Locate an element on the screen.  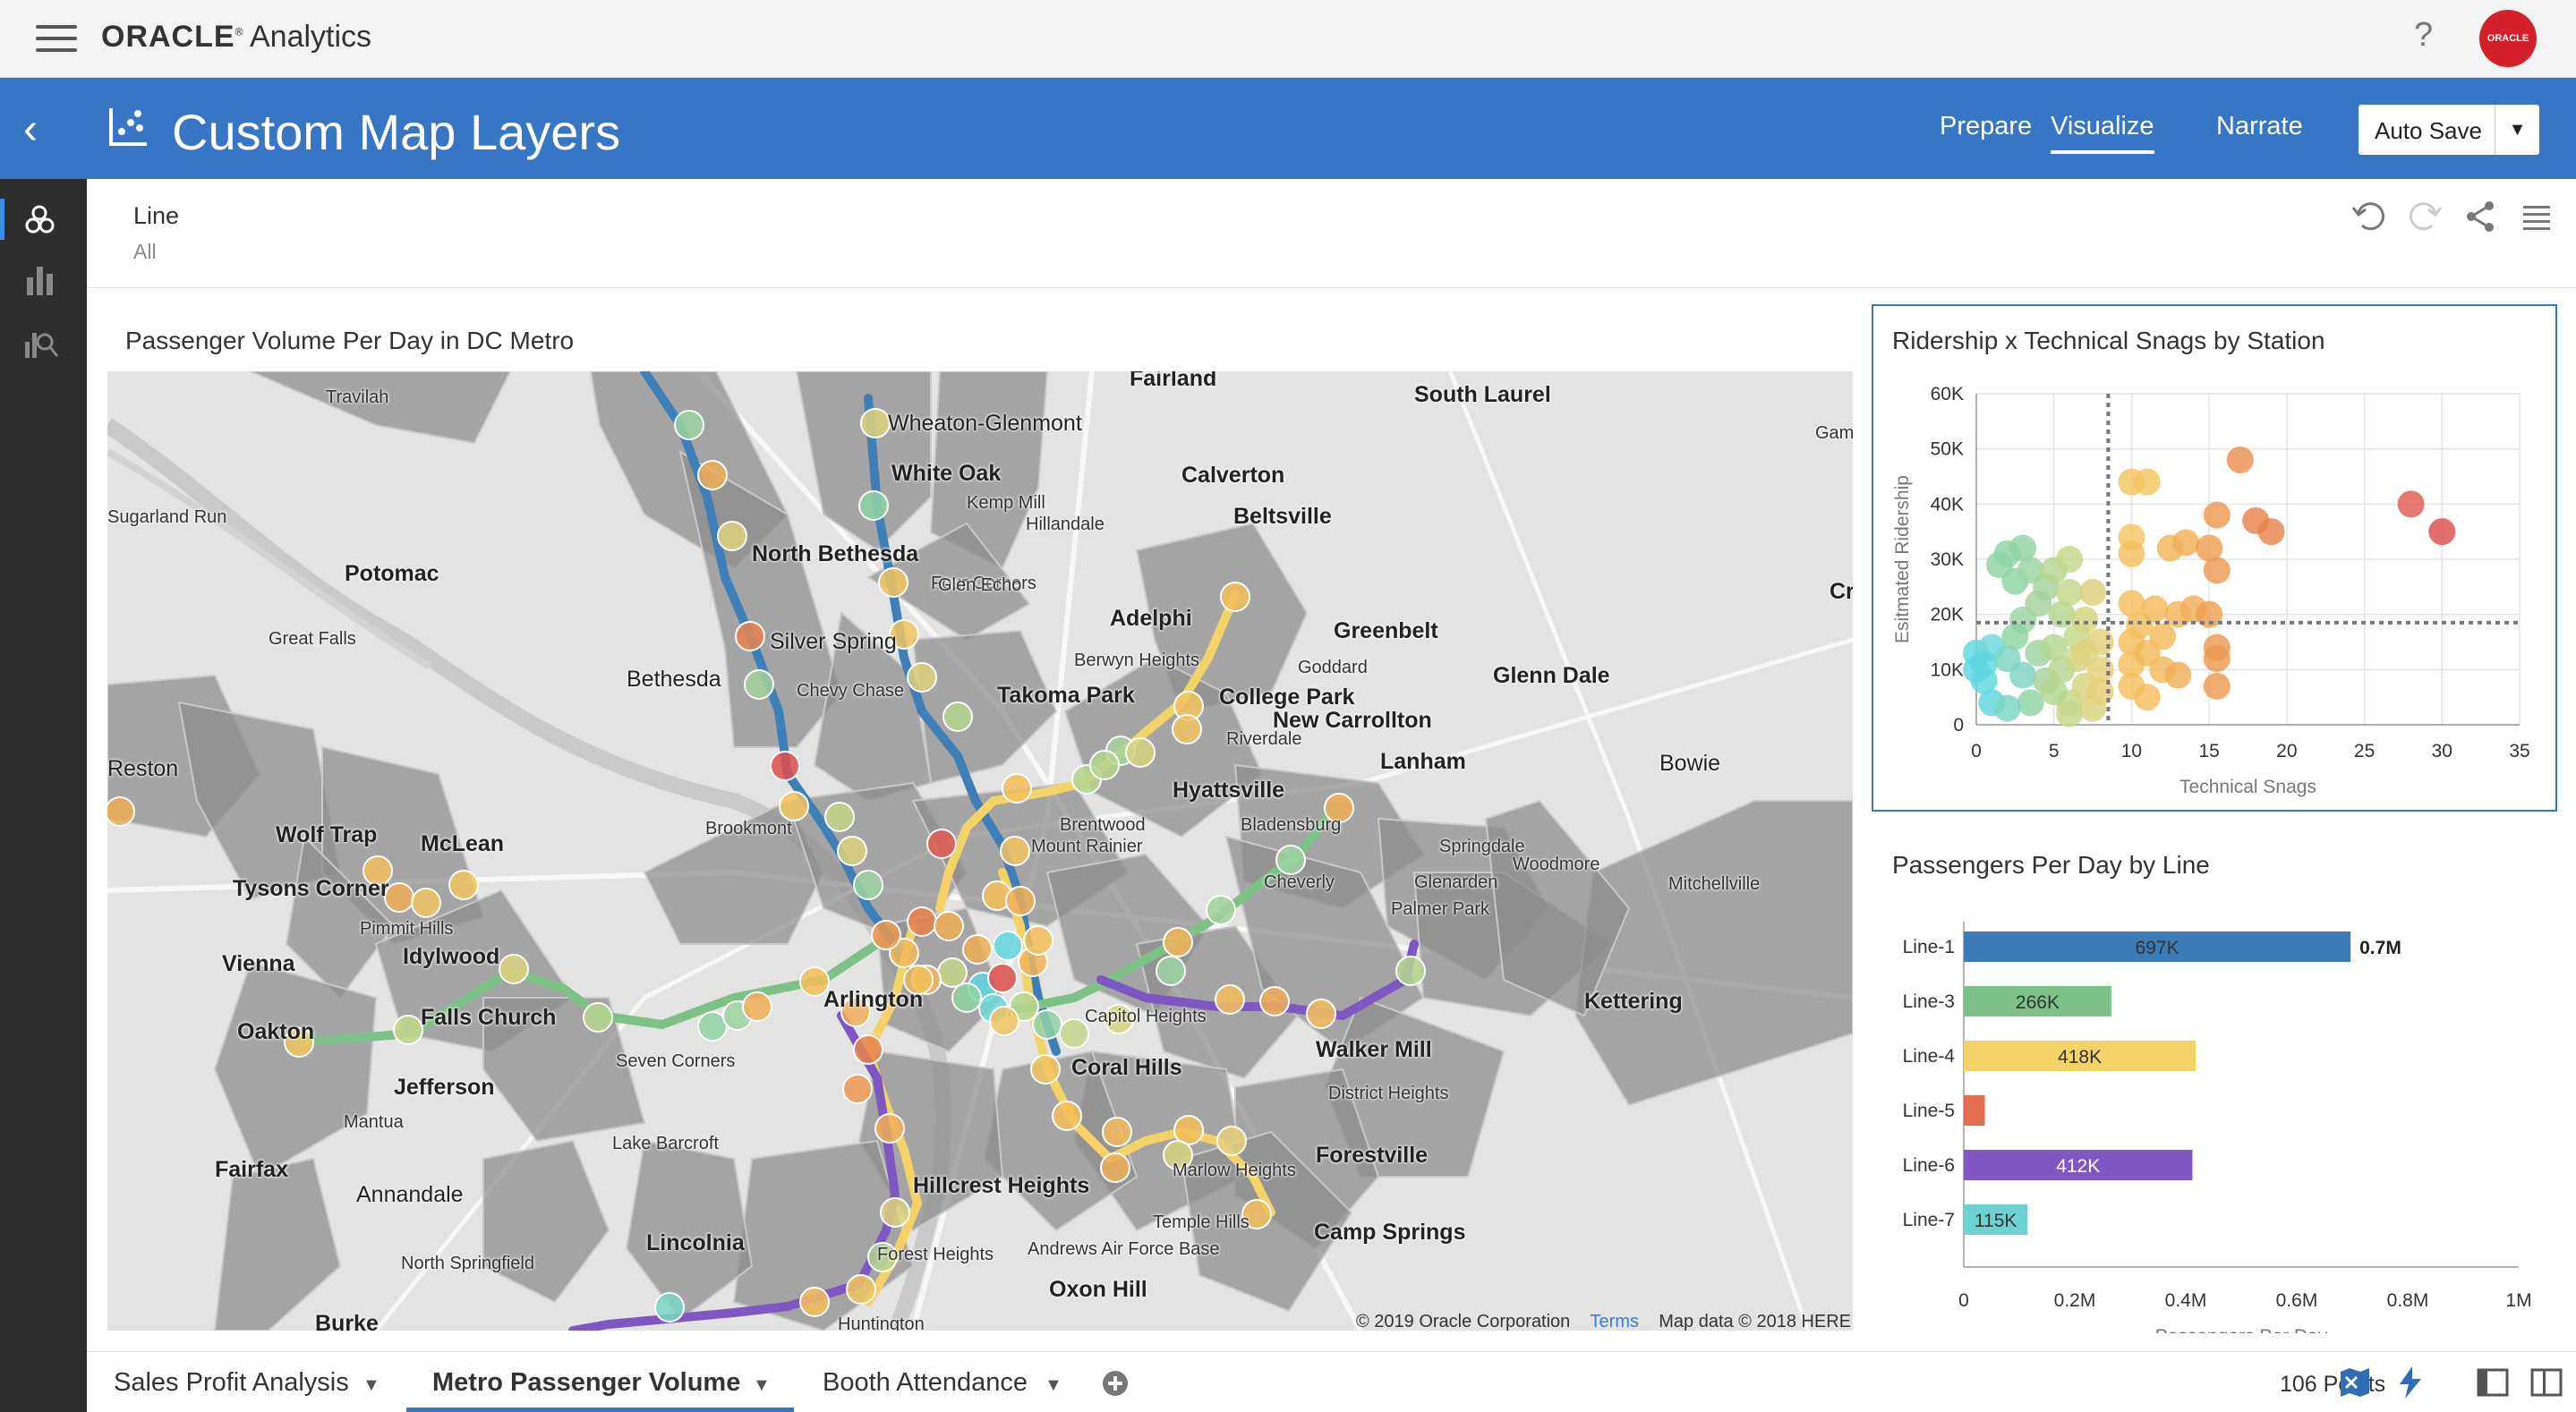
tab-metro-passenger-volume: Metro Passenger Volume is located at coordinates (586, 1382).